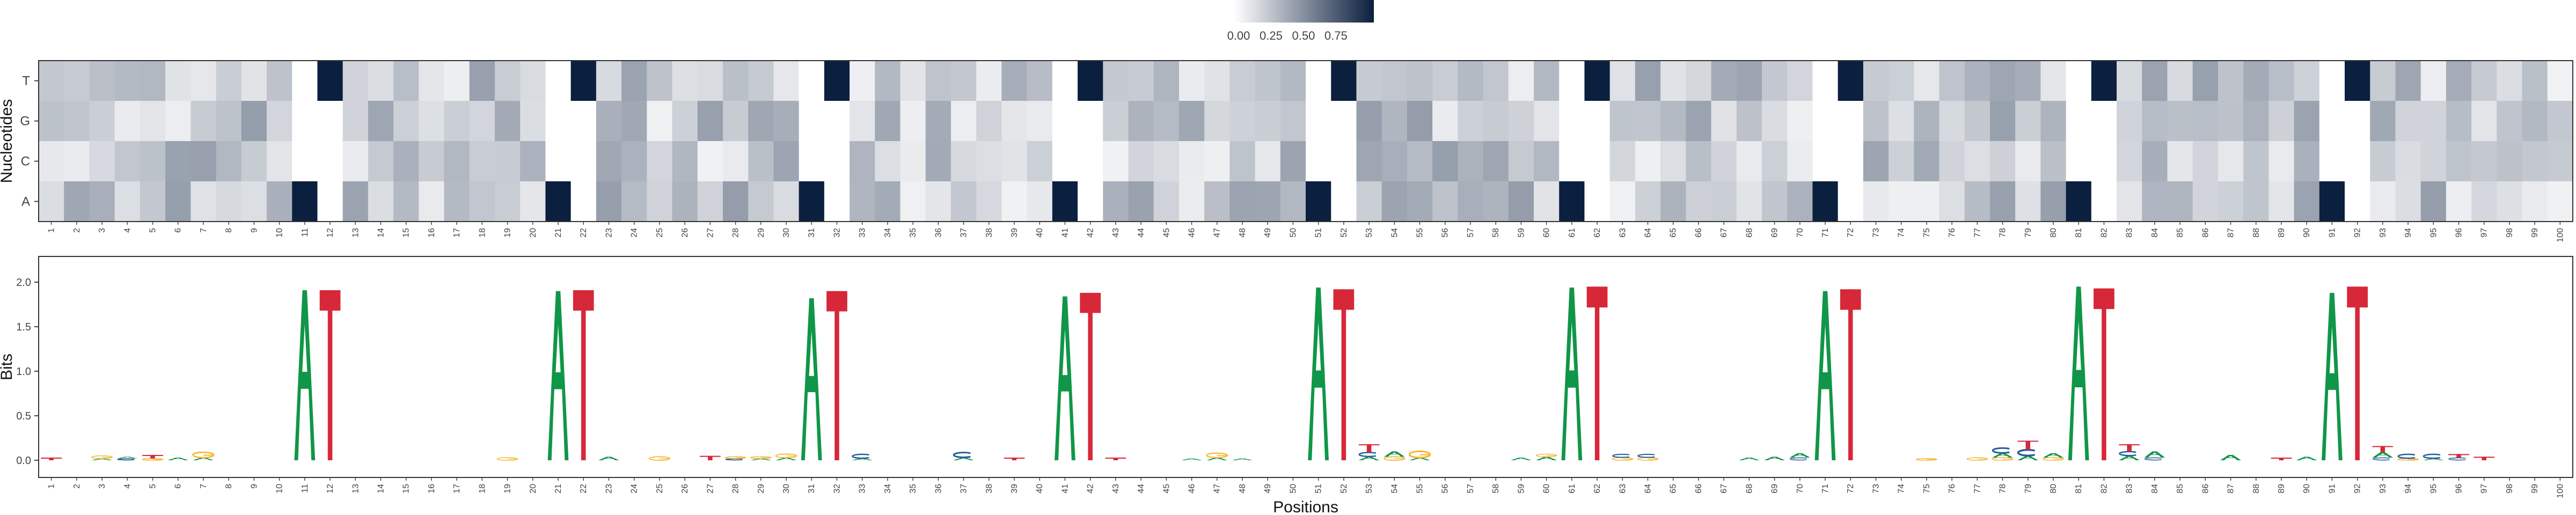 This screenshot has height=515, width=2576. Describe the element at coordinates (380, 489) in the screenshot. I see `logo-x-tick-label: 14` at that location.